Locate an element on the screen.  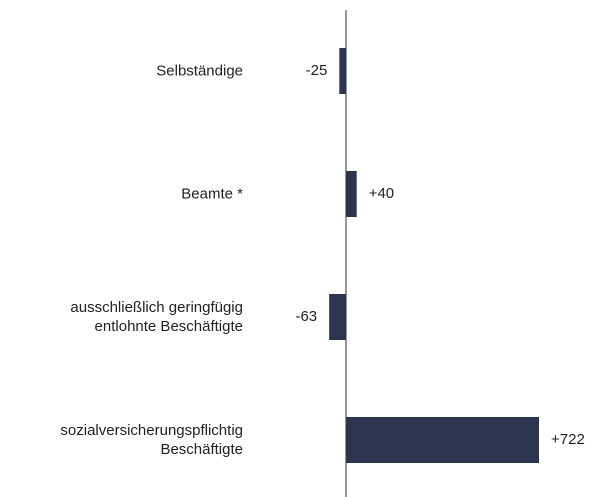
value-label: -25 is located at coordinates (317, 70).